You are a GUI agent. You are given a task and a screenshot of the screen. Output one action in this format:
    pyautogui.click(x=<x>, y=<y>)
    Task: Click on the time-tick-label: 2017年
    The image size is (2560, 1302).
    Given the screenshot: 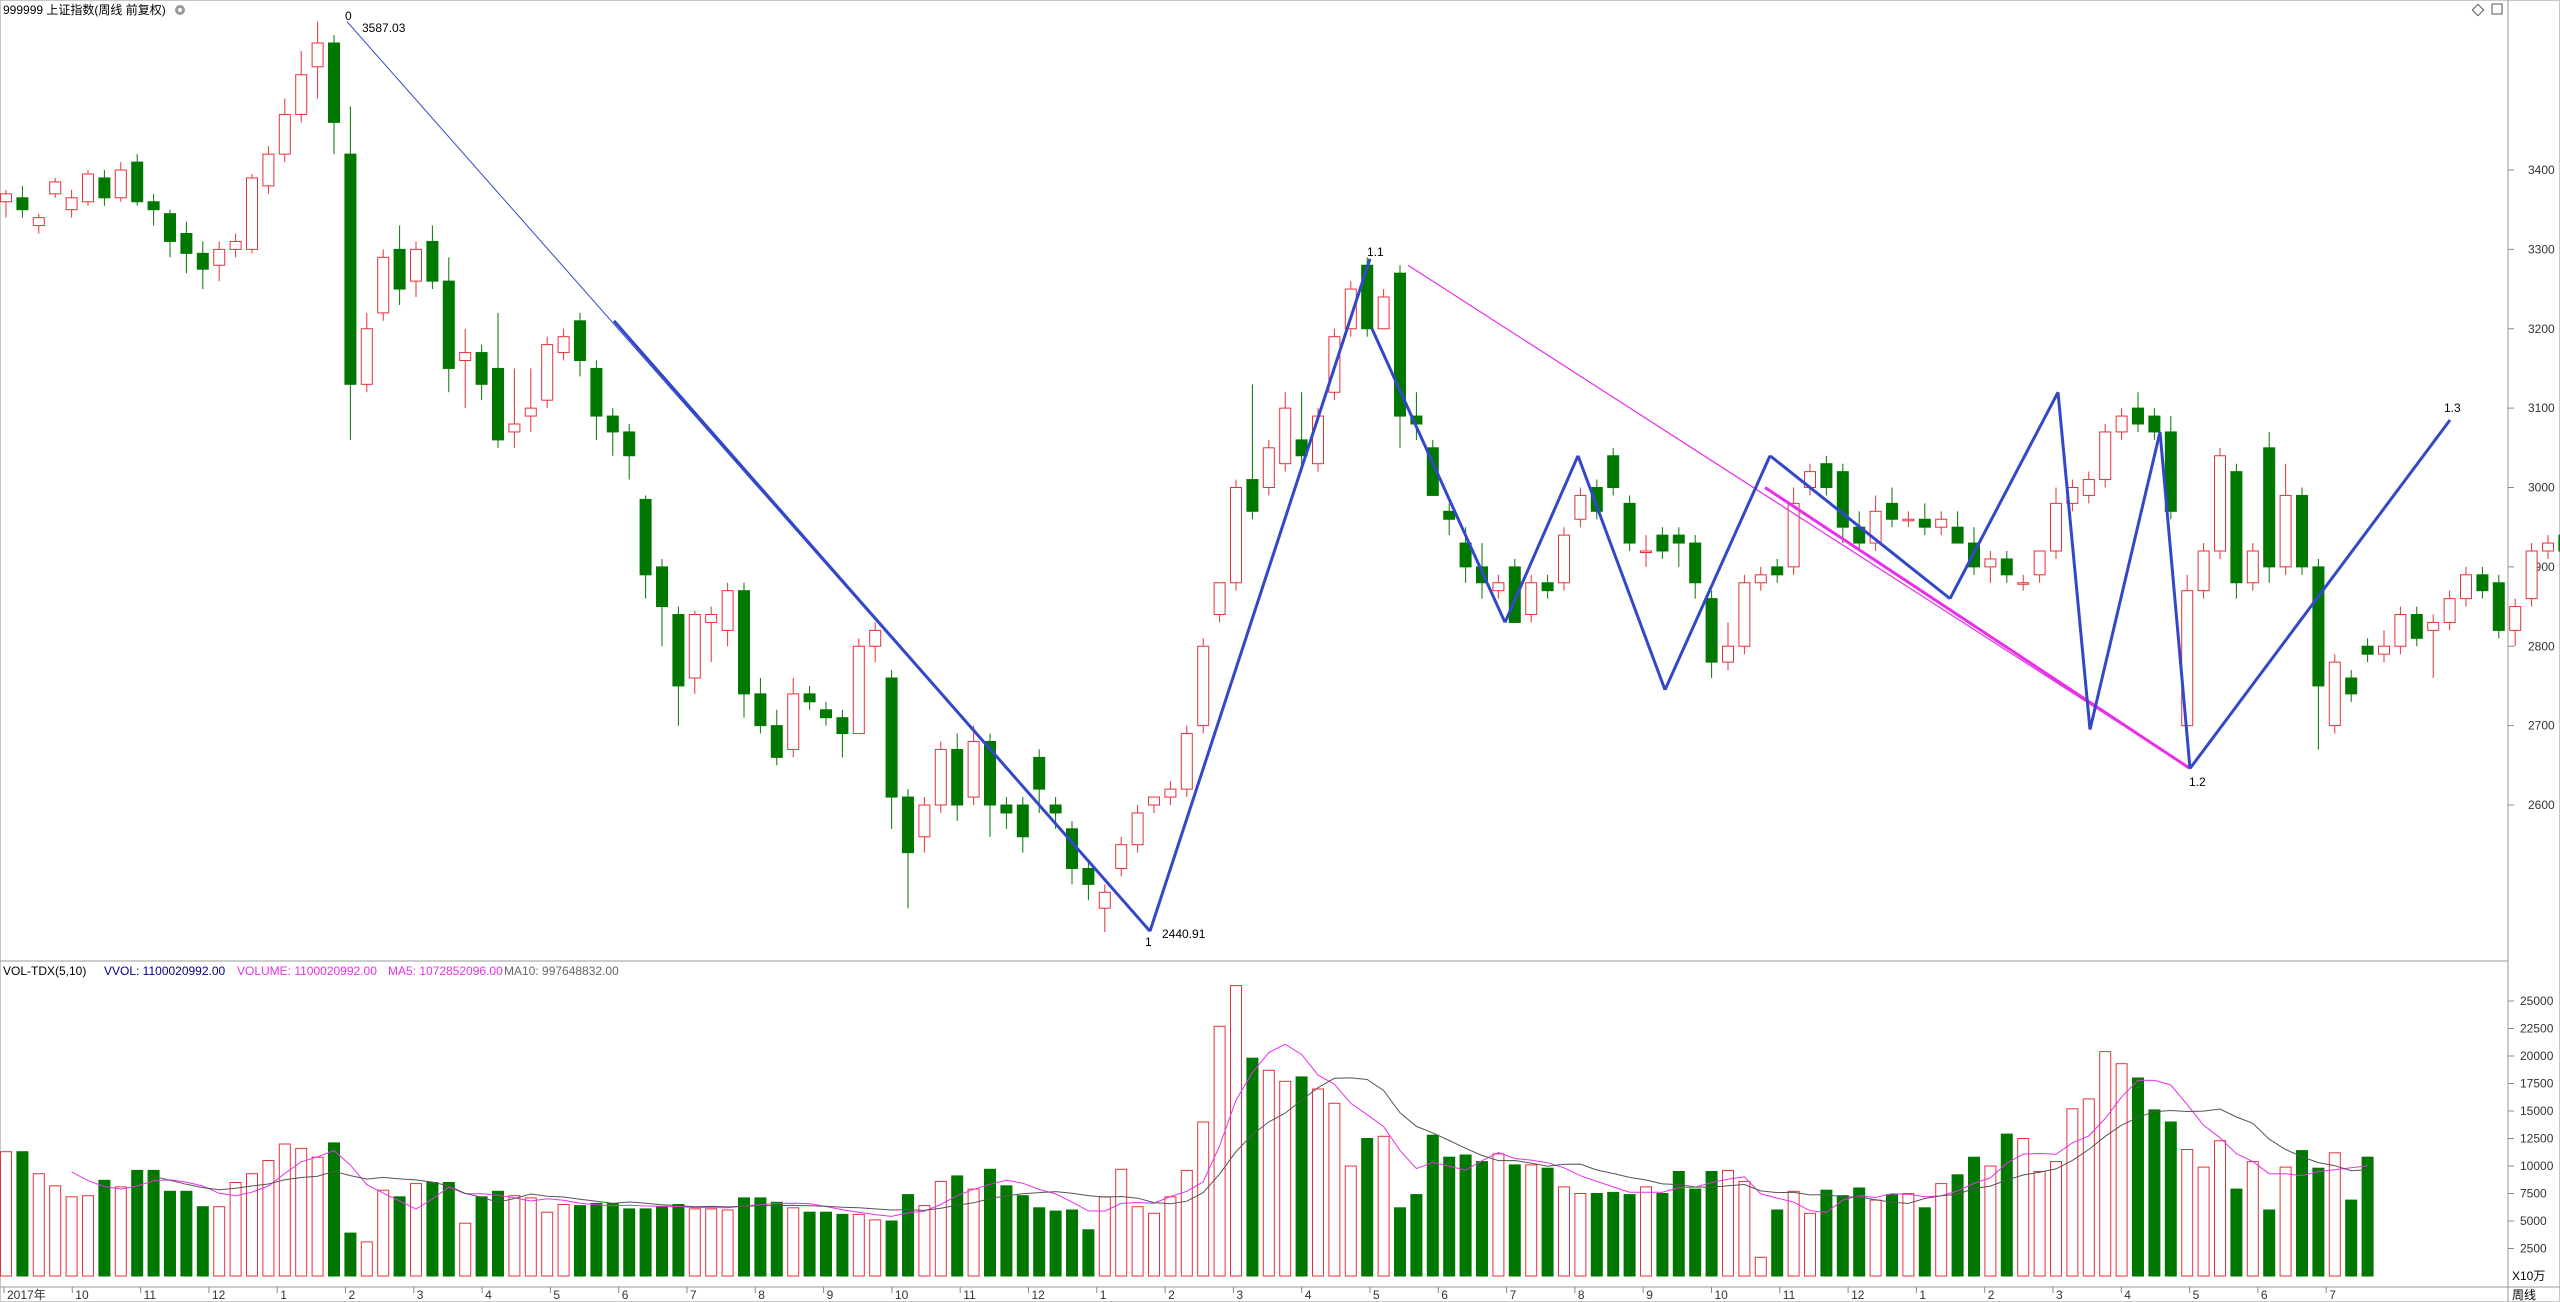 What is the action you would take?
    pyautogui.click(x=26, y=1295)
    